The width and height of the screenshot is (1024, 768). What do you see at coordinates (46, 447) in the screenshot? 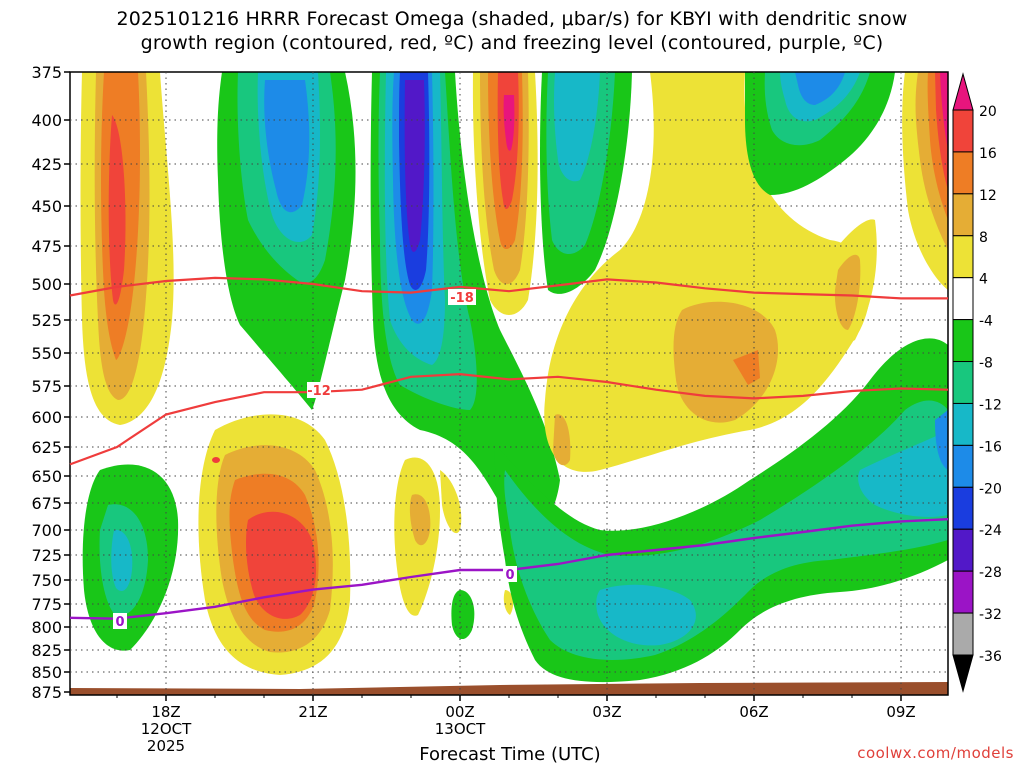
I see `y-tick-label: 625` at bounding box center [46, 447].